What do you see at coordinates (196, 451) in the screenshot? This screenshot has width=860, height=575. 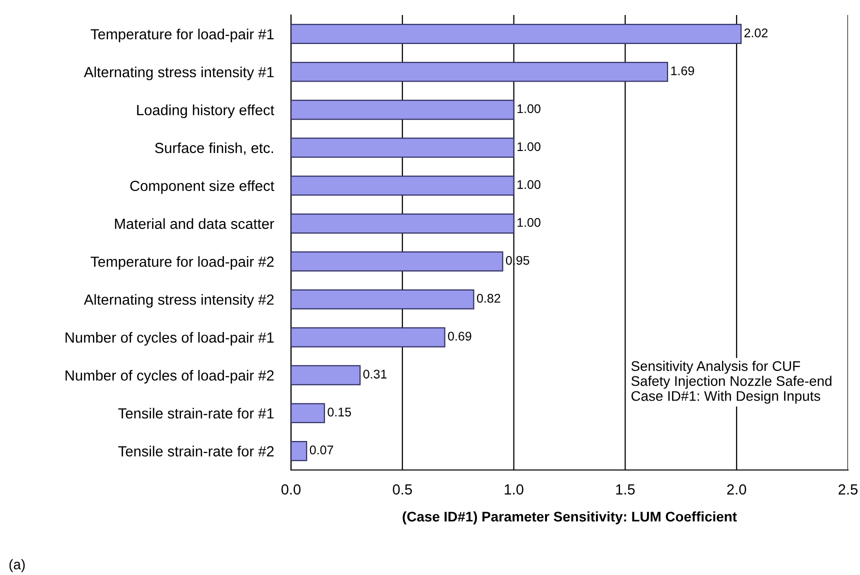 I see `y-tick-label: Tensile strain-rate for #2` at bounding box center [196, 451].